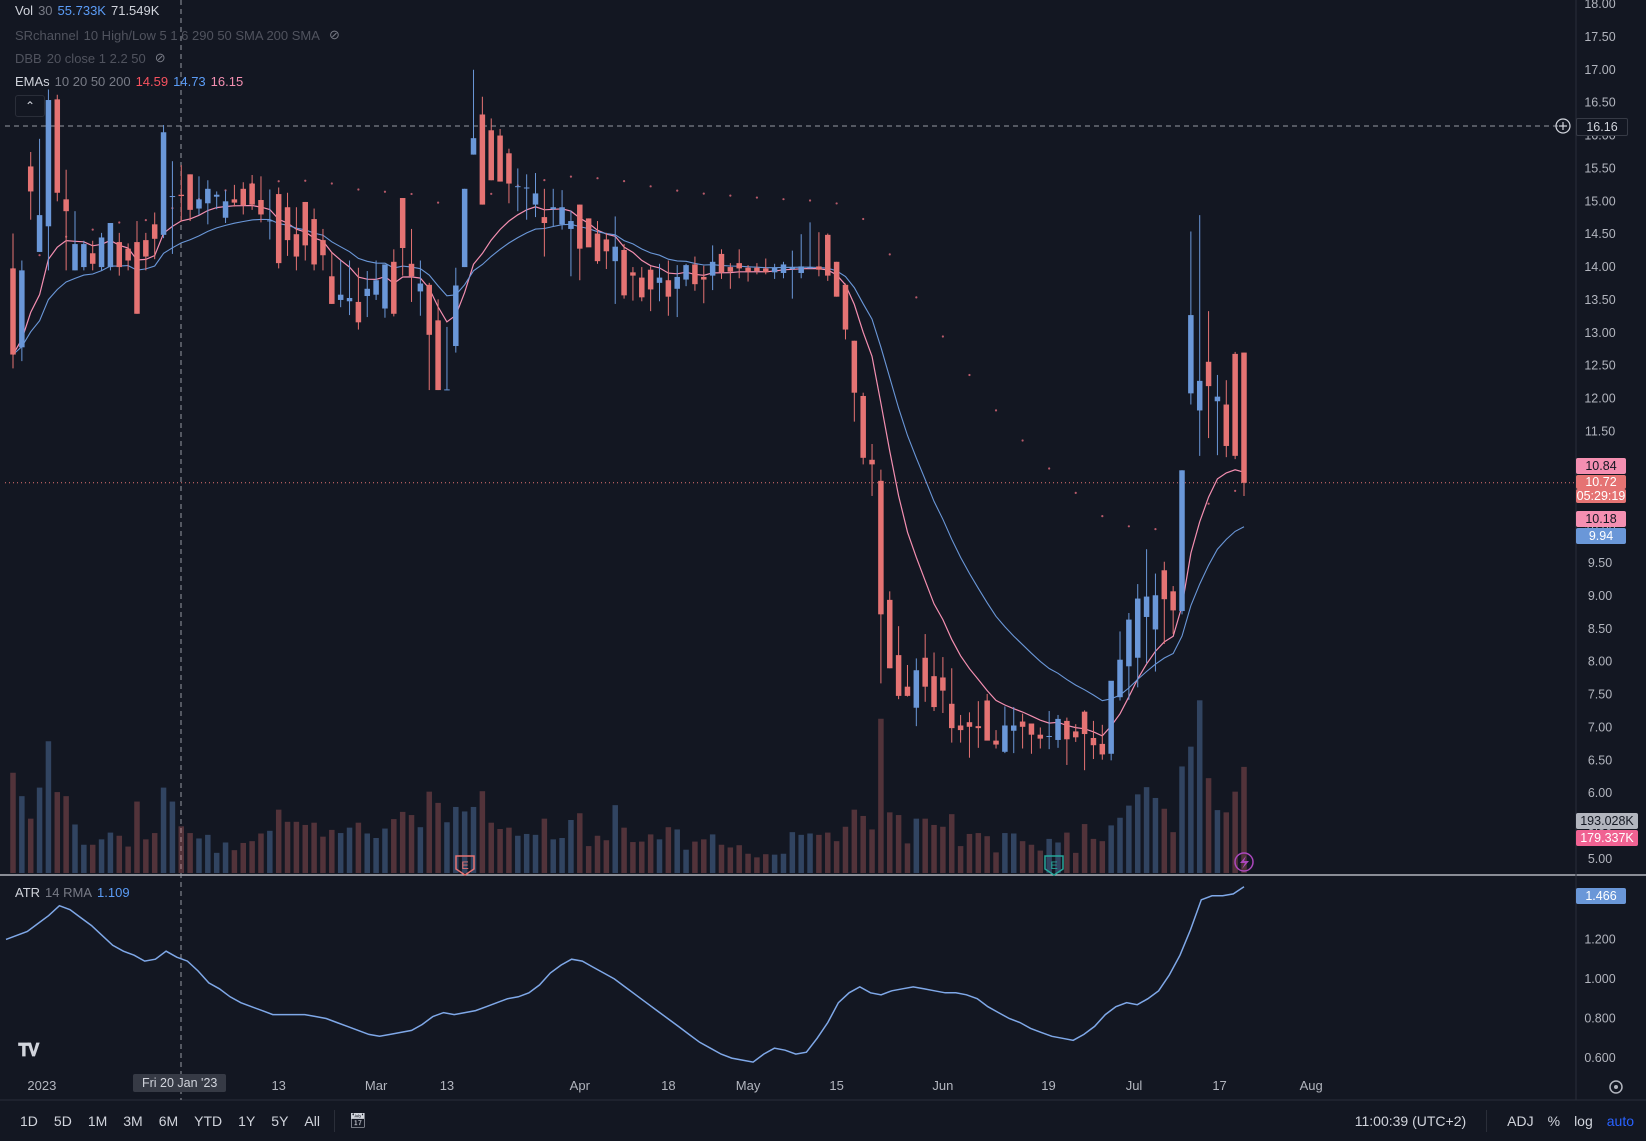 The height and width of the screenshot is (1141, 1646). Describe the element at coordinates (247, 1120) in the screenshot. I see `range-1y-button: 1Y` at that location.